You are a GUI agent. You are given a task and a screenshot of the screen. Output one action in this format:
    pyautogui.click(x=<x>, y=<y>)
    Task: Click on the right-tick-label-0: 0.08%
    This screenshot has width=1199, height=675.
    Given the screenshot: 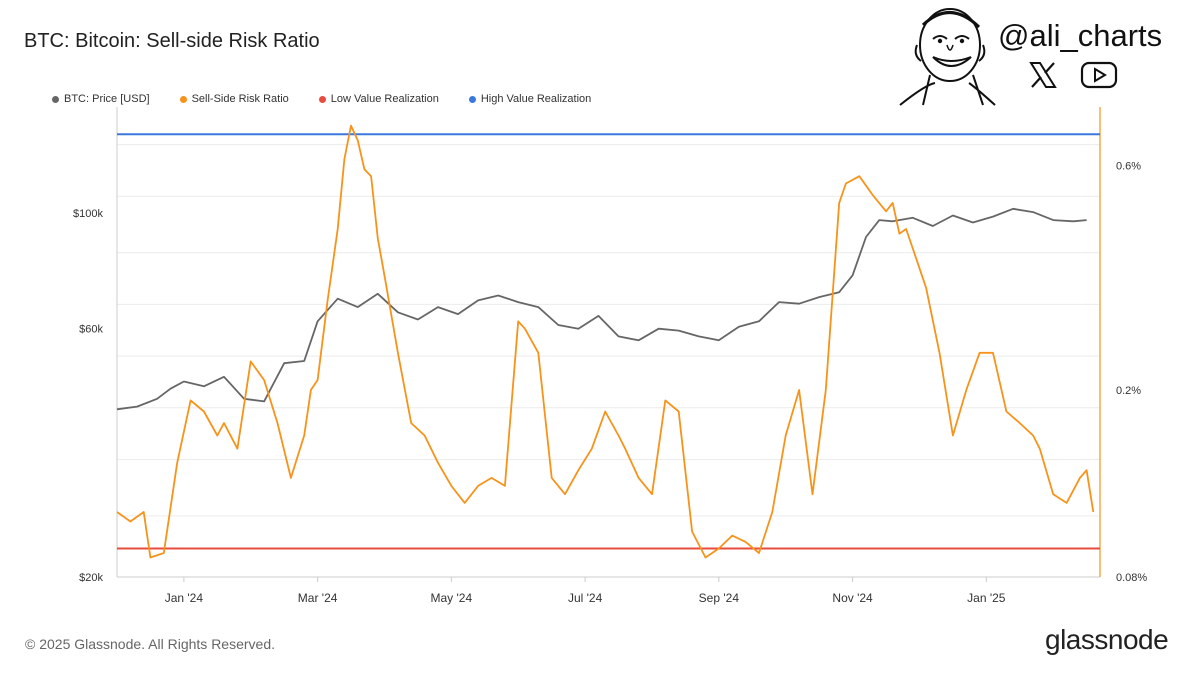 What is the action you would take?
    pyautogui.click(x=1131, y=578)
    